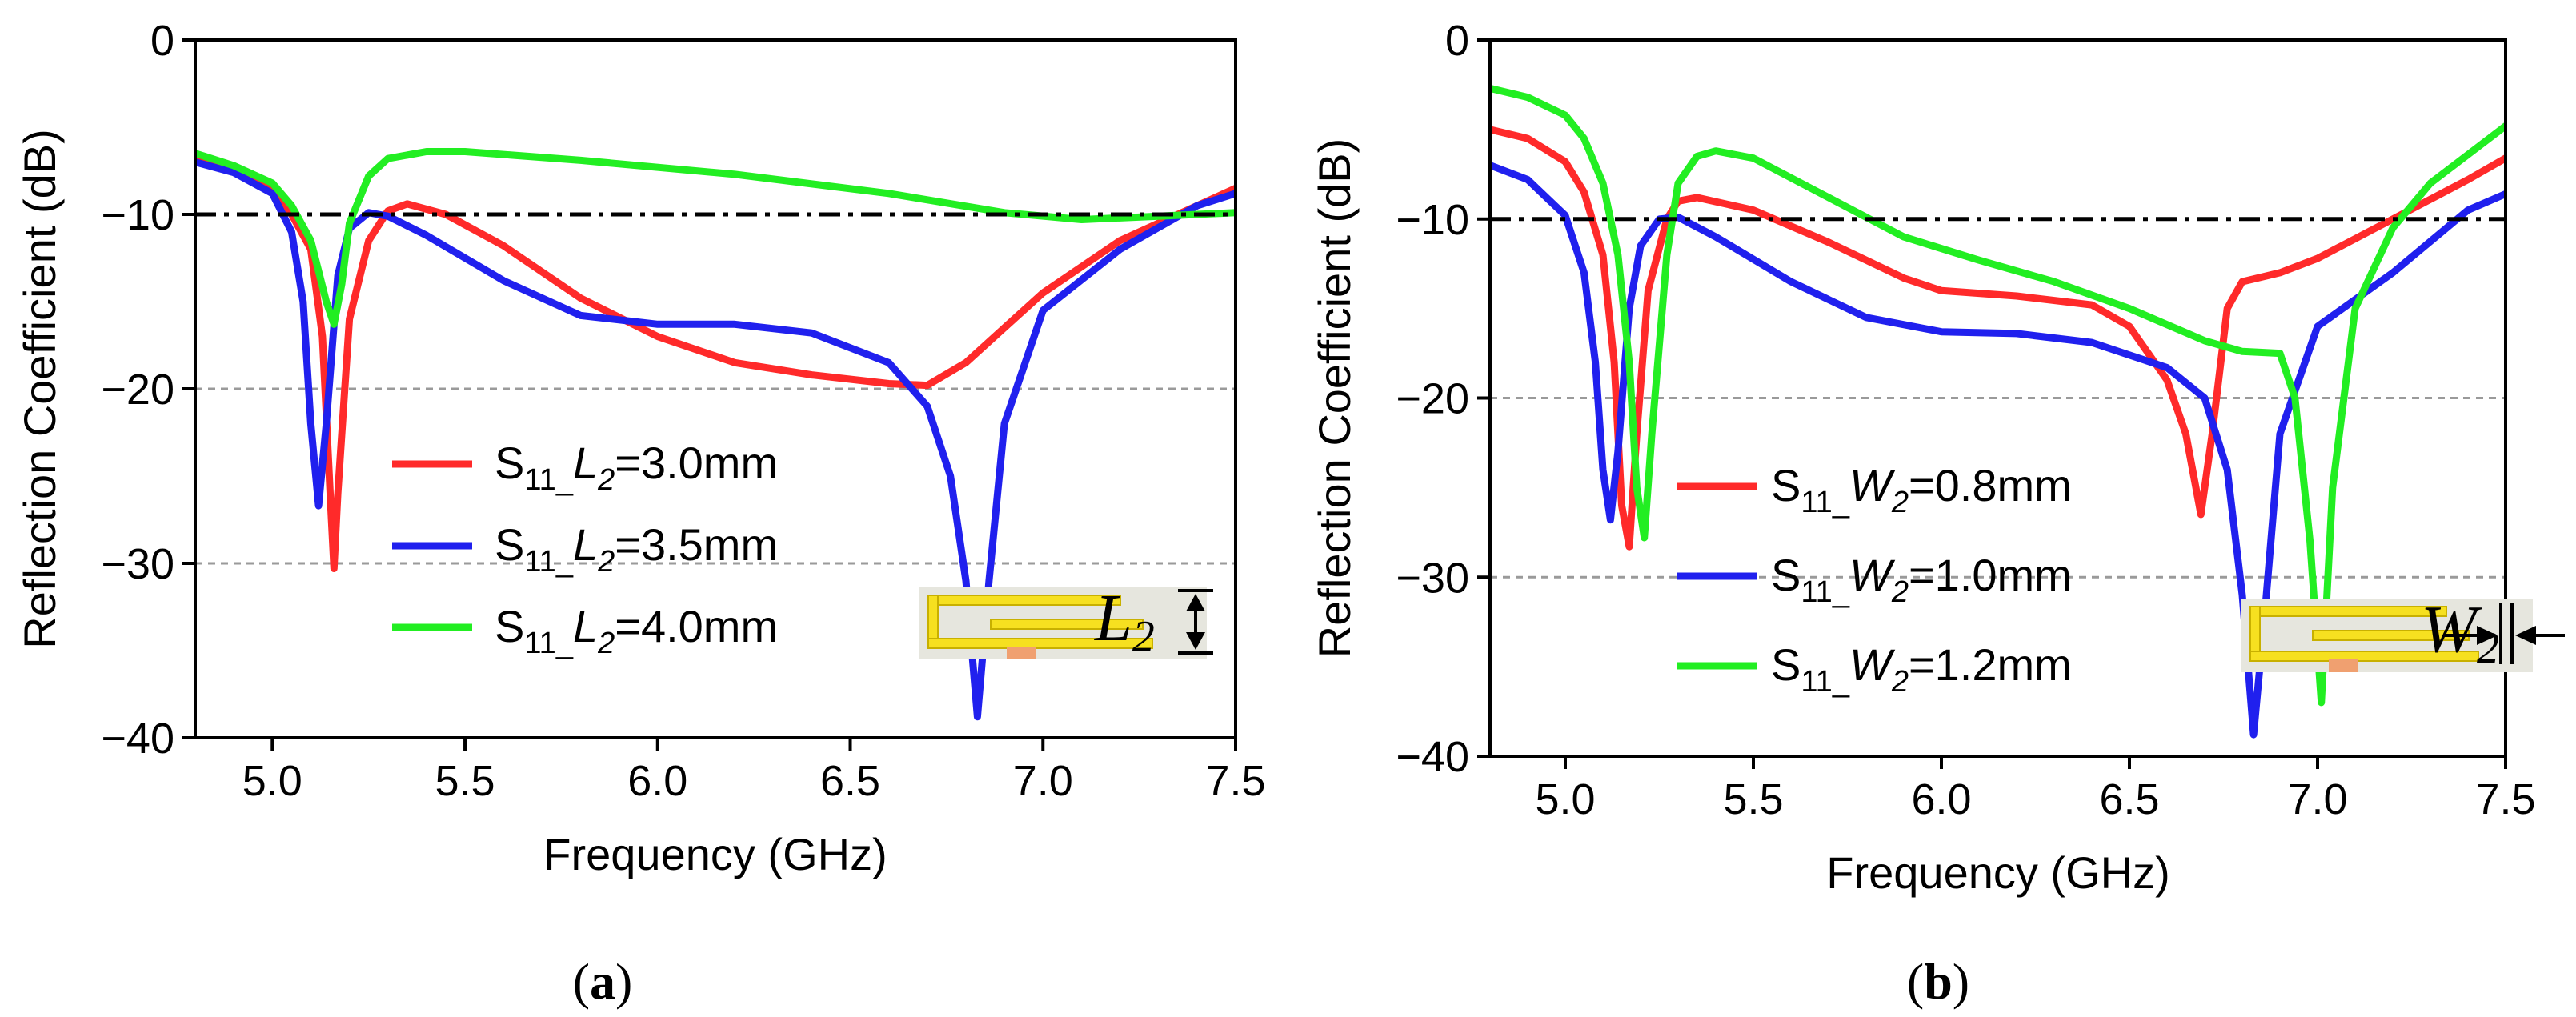  I want to click on antenna-inset-image: L2, so click(1066, 621).